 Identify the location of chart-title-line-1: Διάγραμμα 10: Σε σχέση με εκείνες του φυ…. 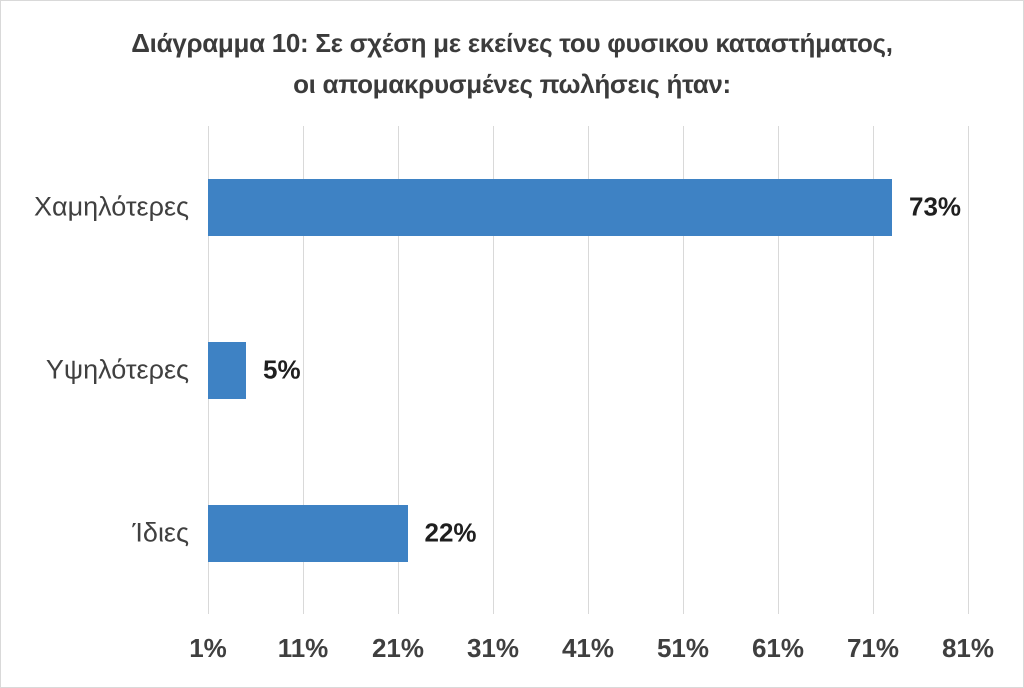
(512, 43).